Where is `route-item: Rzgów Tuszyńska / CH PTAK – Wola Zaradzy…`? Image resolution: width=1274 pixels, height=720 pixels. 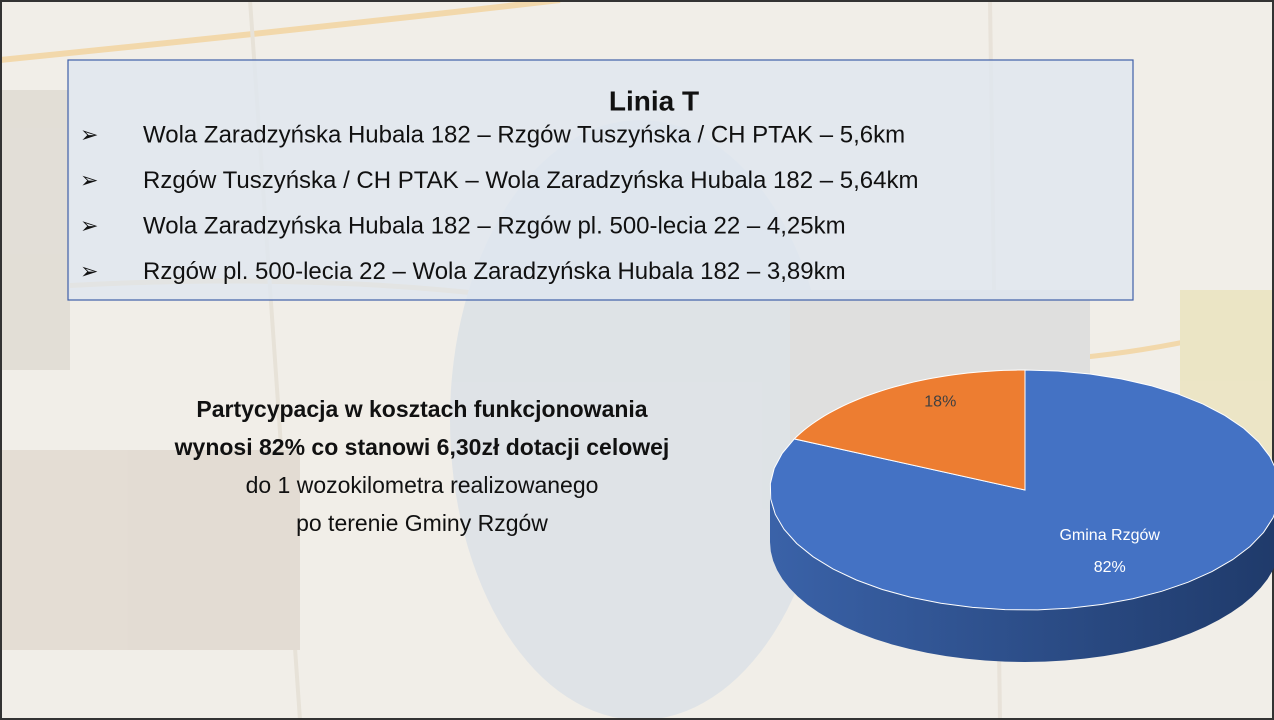
route-item: Rzgów Tuszyńska / CH PTAK – Wola Zaradzy… is located at coordinates (530, 180).